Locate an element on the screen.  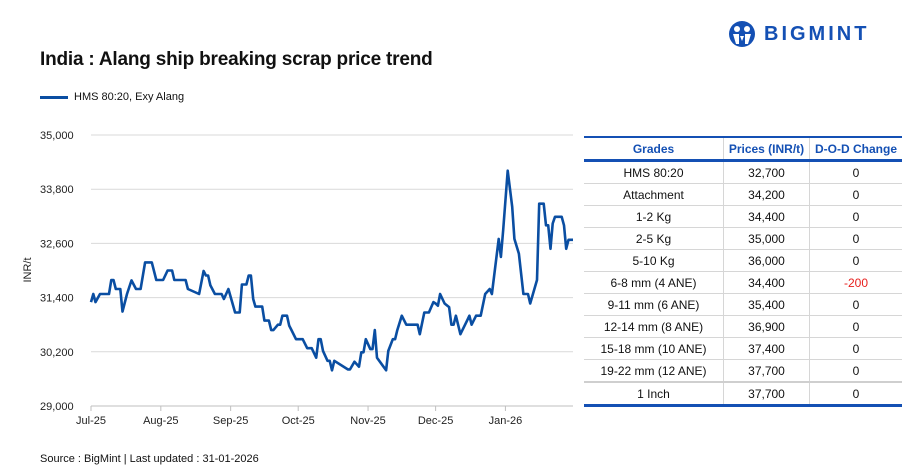
y-tick-label: 35,000 is located at coordinates (57, 136).